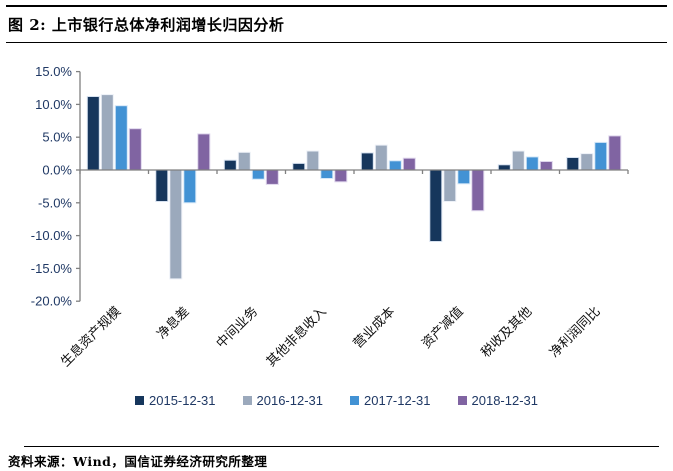 The width and height of the screenshot is (673, 471). Describe the element at coordinates (575, 332) in the screenshot. I see `category-label: 净利润同比` at that location.